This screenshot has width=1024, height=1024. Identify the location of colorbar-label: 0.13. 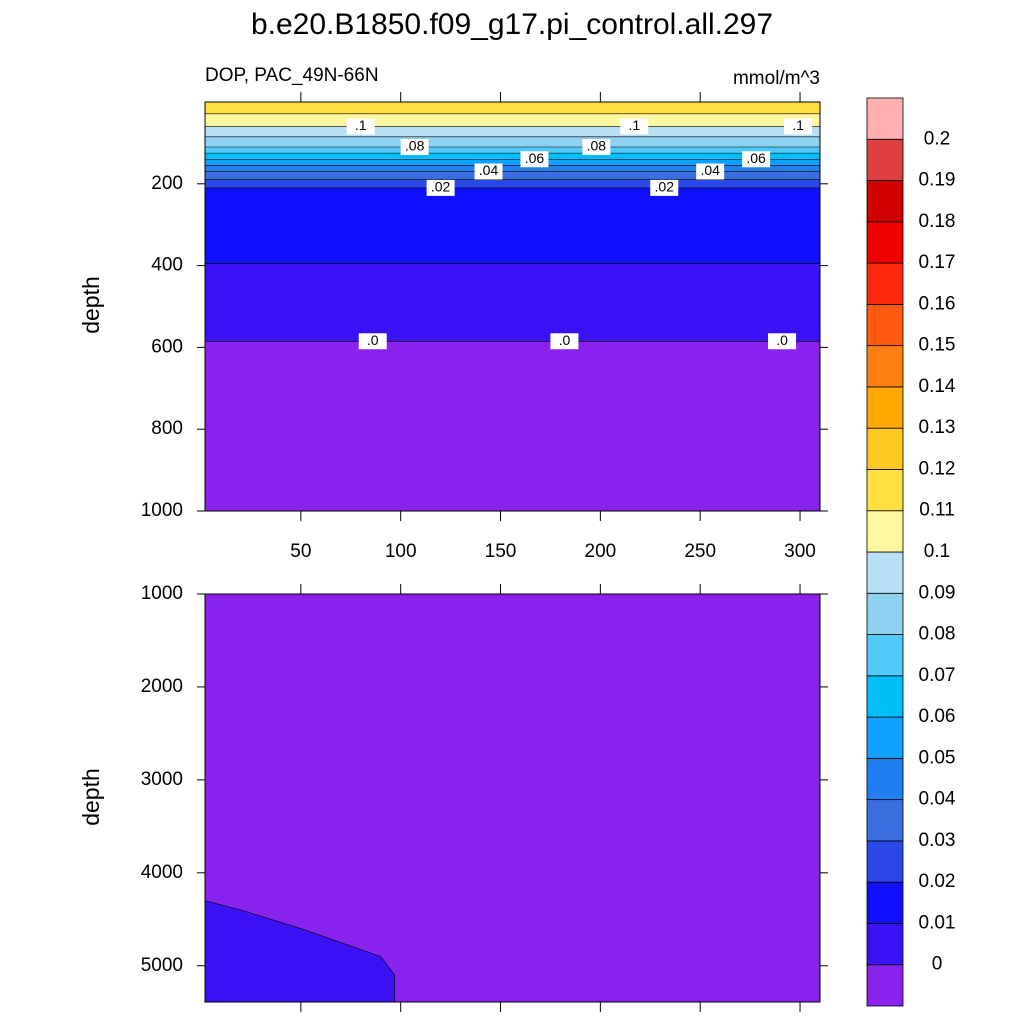
(937, 427).